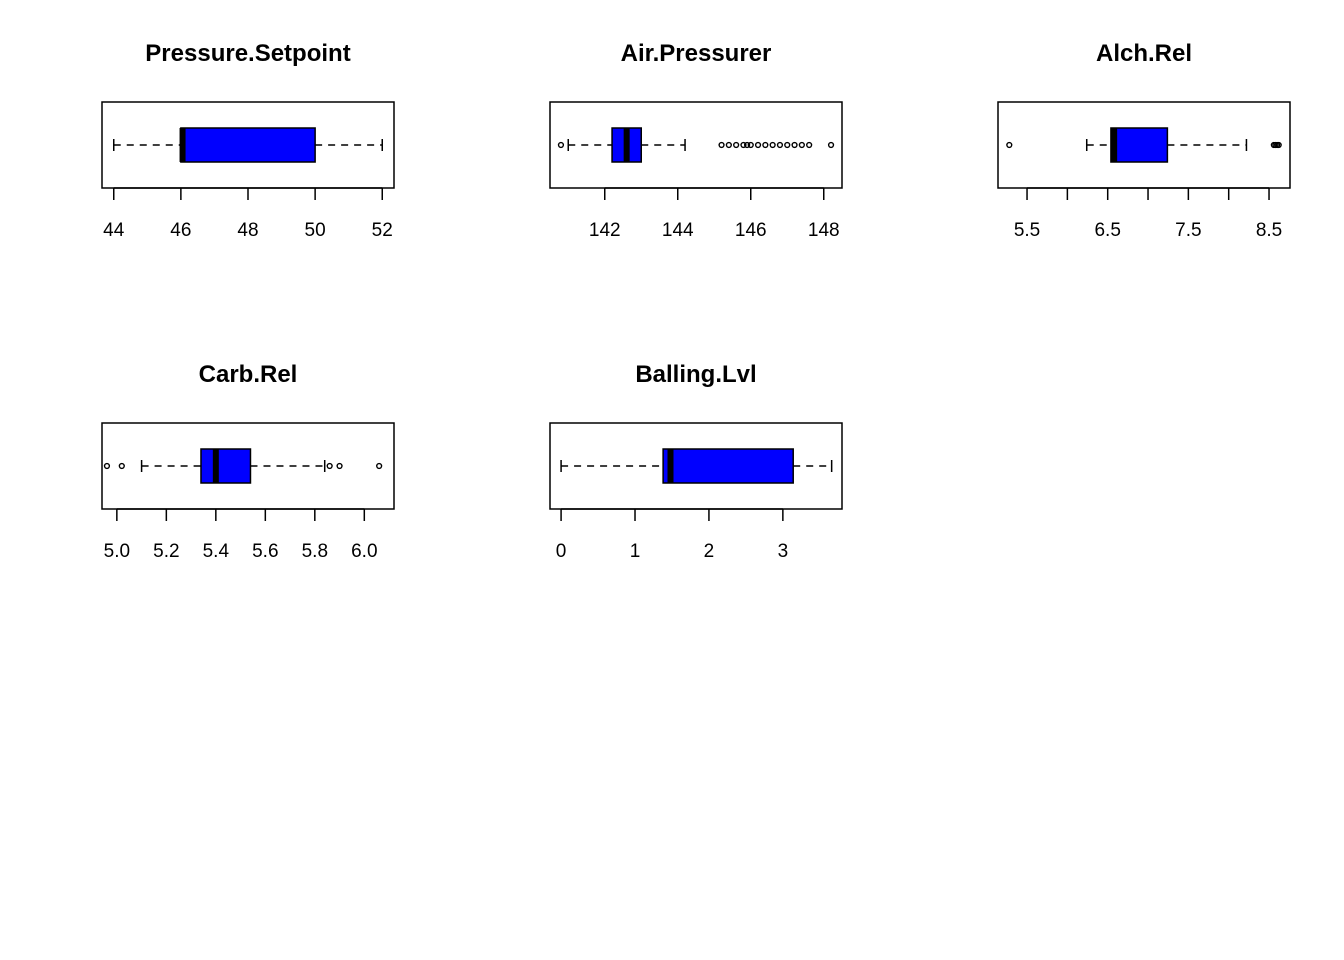 The width and height of the screenshot is (1344, 960). Describe the element at coordinates (696, 53) in the screenshot. I see `panel-title: Air.Pressurer` at that location.